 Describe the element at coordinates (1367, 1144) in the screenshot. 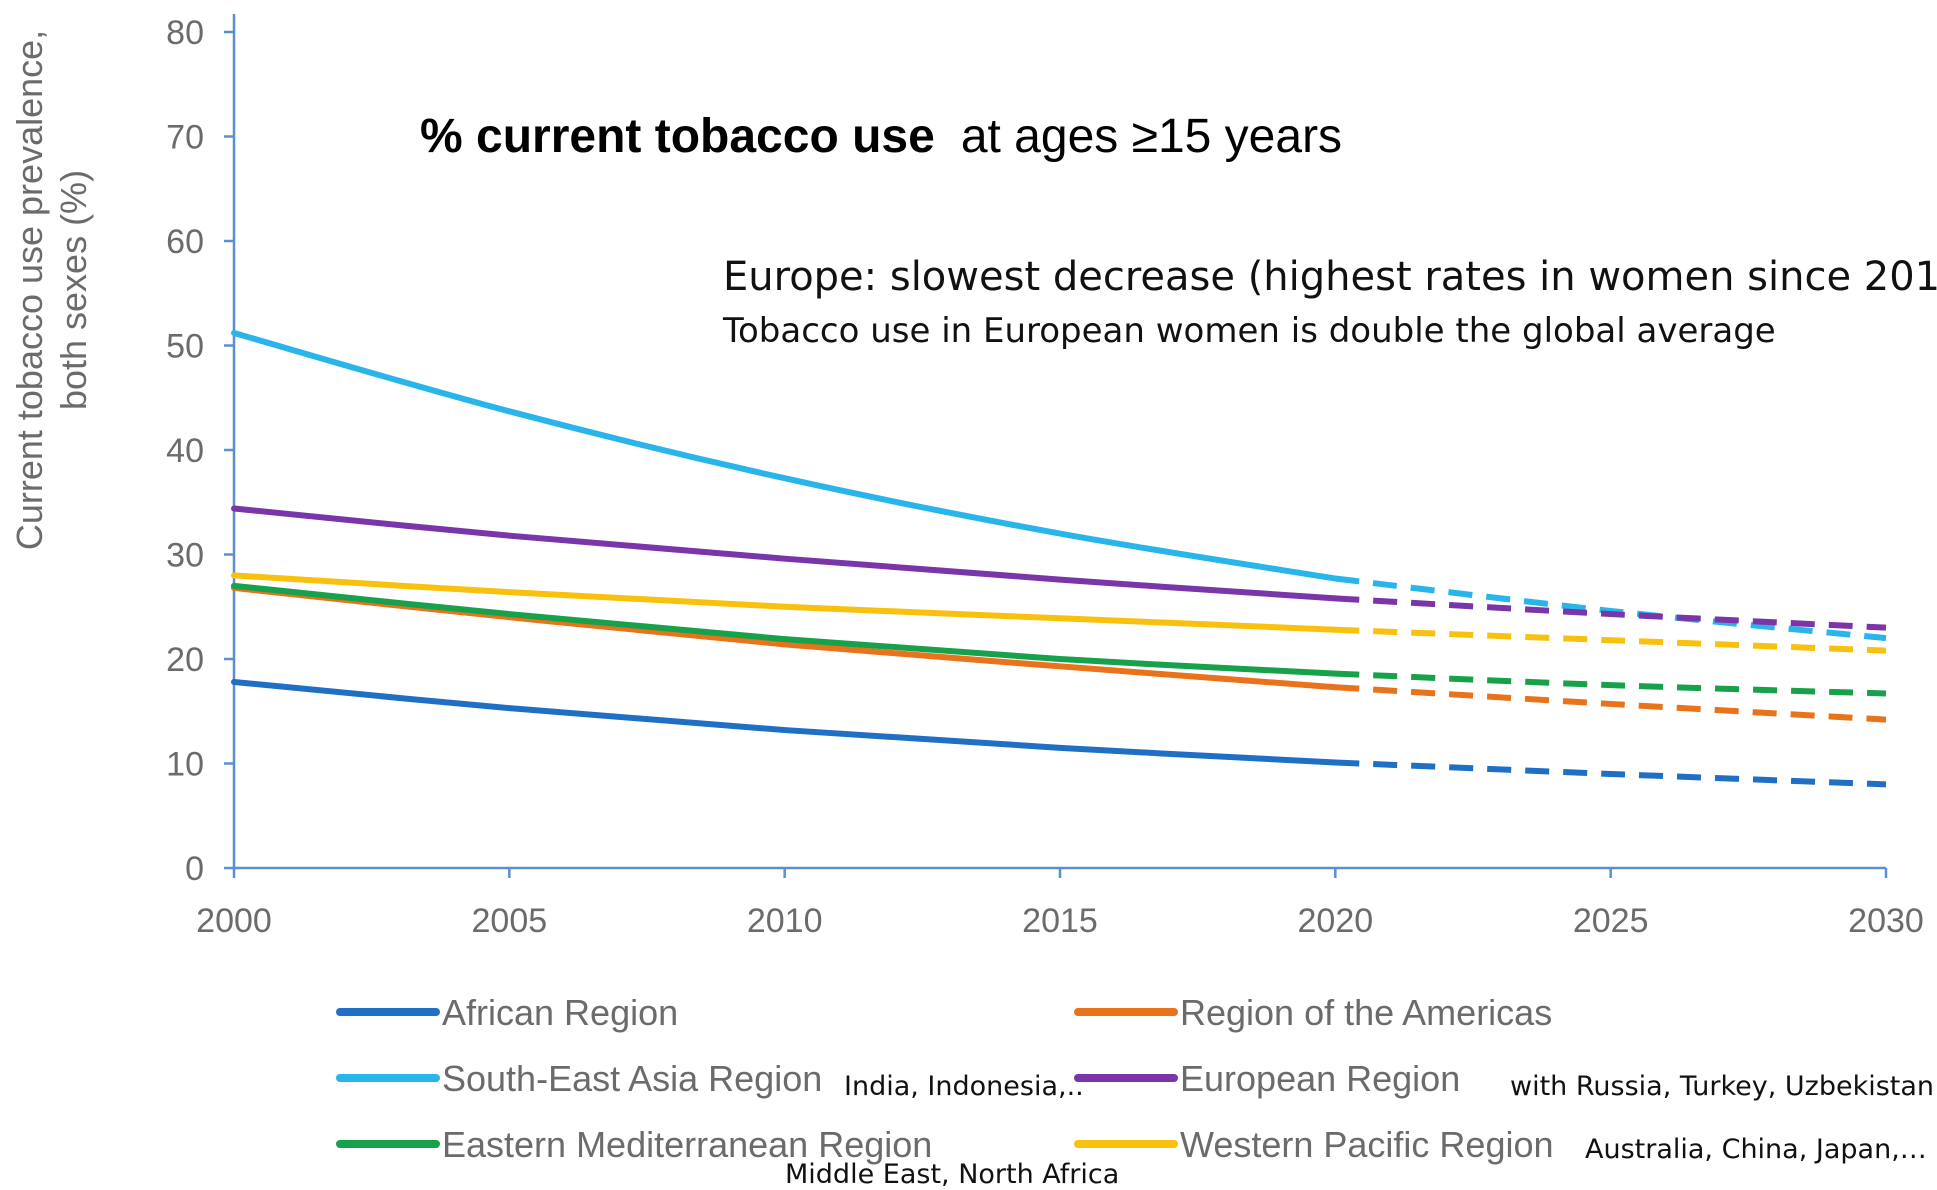

I see `legend-label-western-pacific-region: Western Pacific Region` at that location.